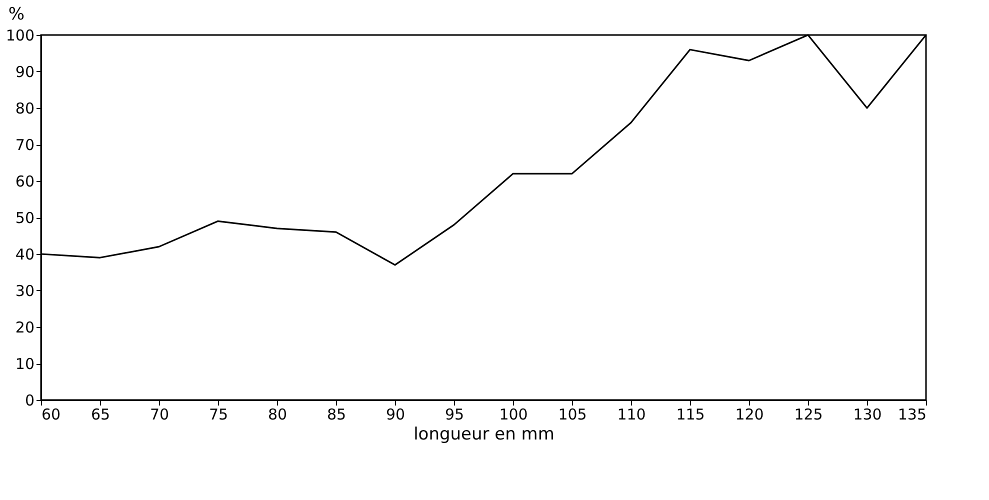 Image resolution: width=989 pixels, height=500 pixels. I want to click on y-tick-label: 10, so click(24, 364).